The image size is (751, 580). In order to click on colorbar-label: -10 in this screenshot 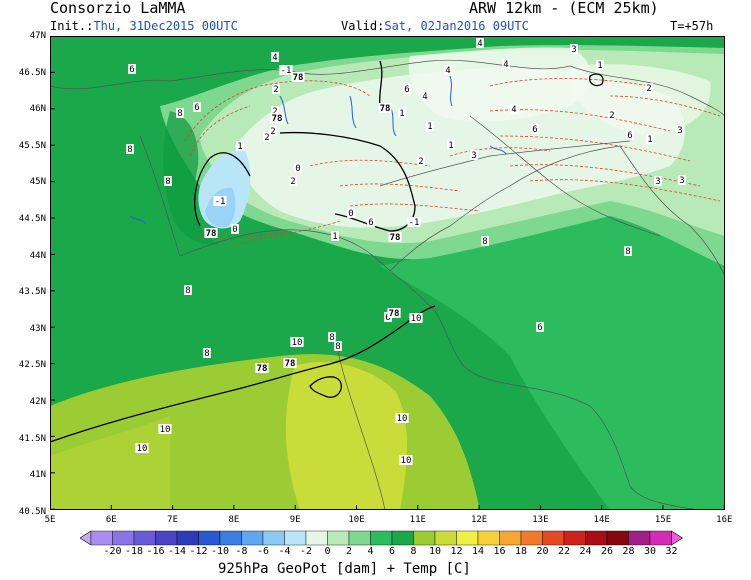, I will do `click(220, 551)`.